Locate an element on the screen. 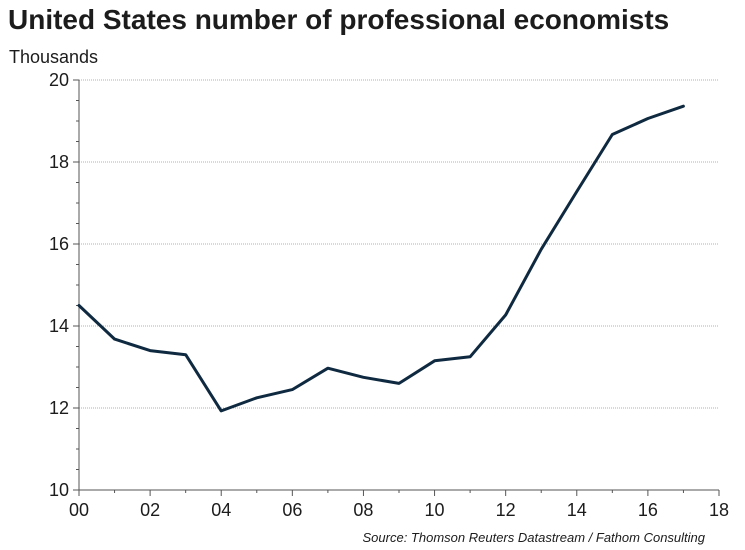  x-tick-label: 00 is located at coordinates (79, 510).